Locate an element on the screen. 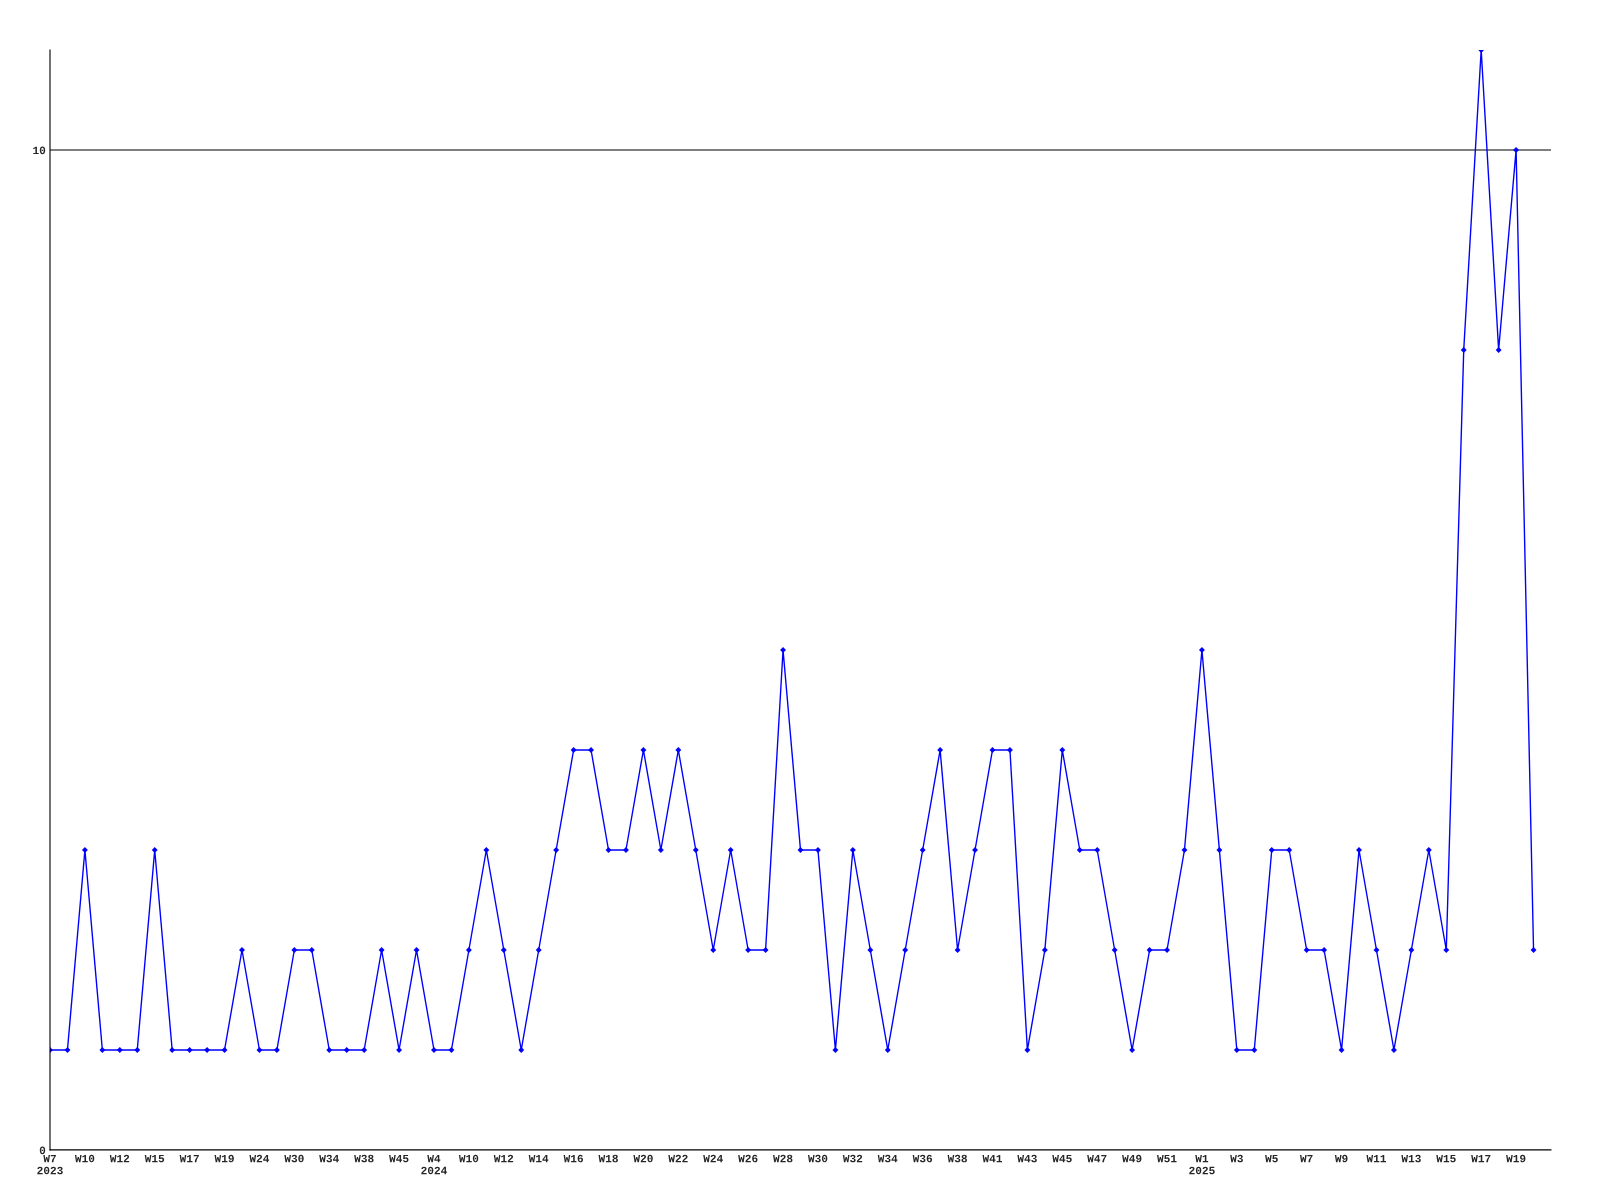  x-tick-label: W36 is located at coordinates (922, 1158).